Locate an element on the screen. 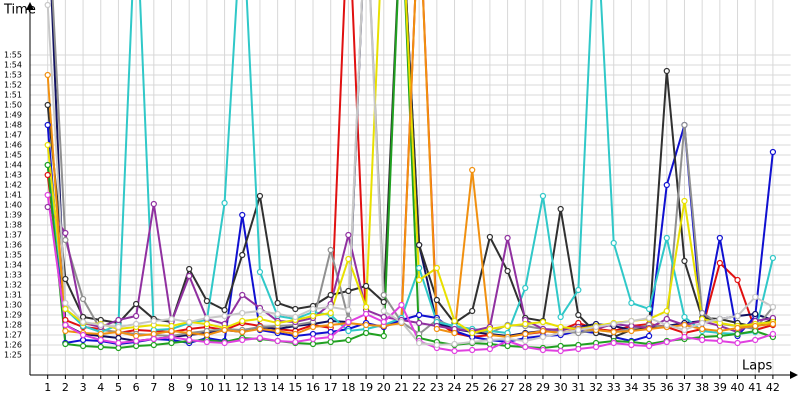 The height and width of the screenshot is (400, 800). x-tick-label: 20 is located at coordinates (384, 387).